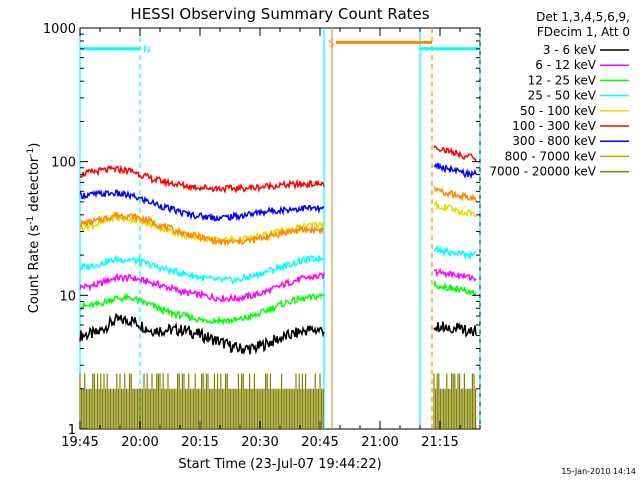 Image resolution: width=640 pixels, height=480 pixels. Describe the element at coordinates (139, 442) in the screenshot. I see `x-tick-label: 20:00` at that location.